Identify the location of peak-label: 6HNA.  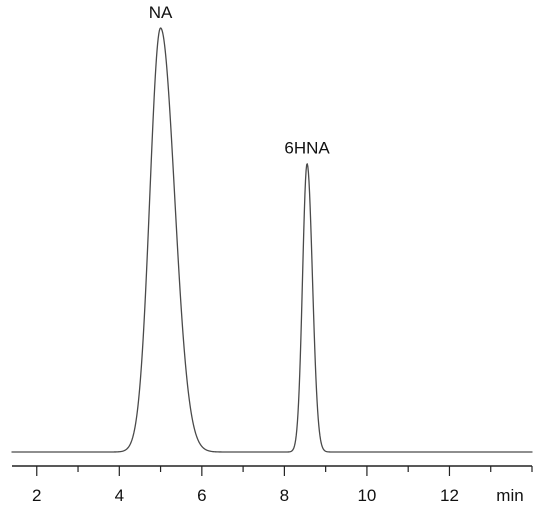
(307, 148).